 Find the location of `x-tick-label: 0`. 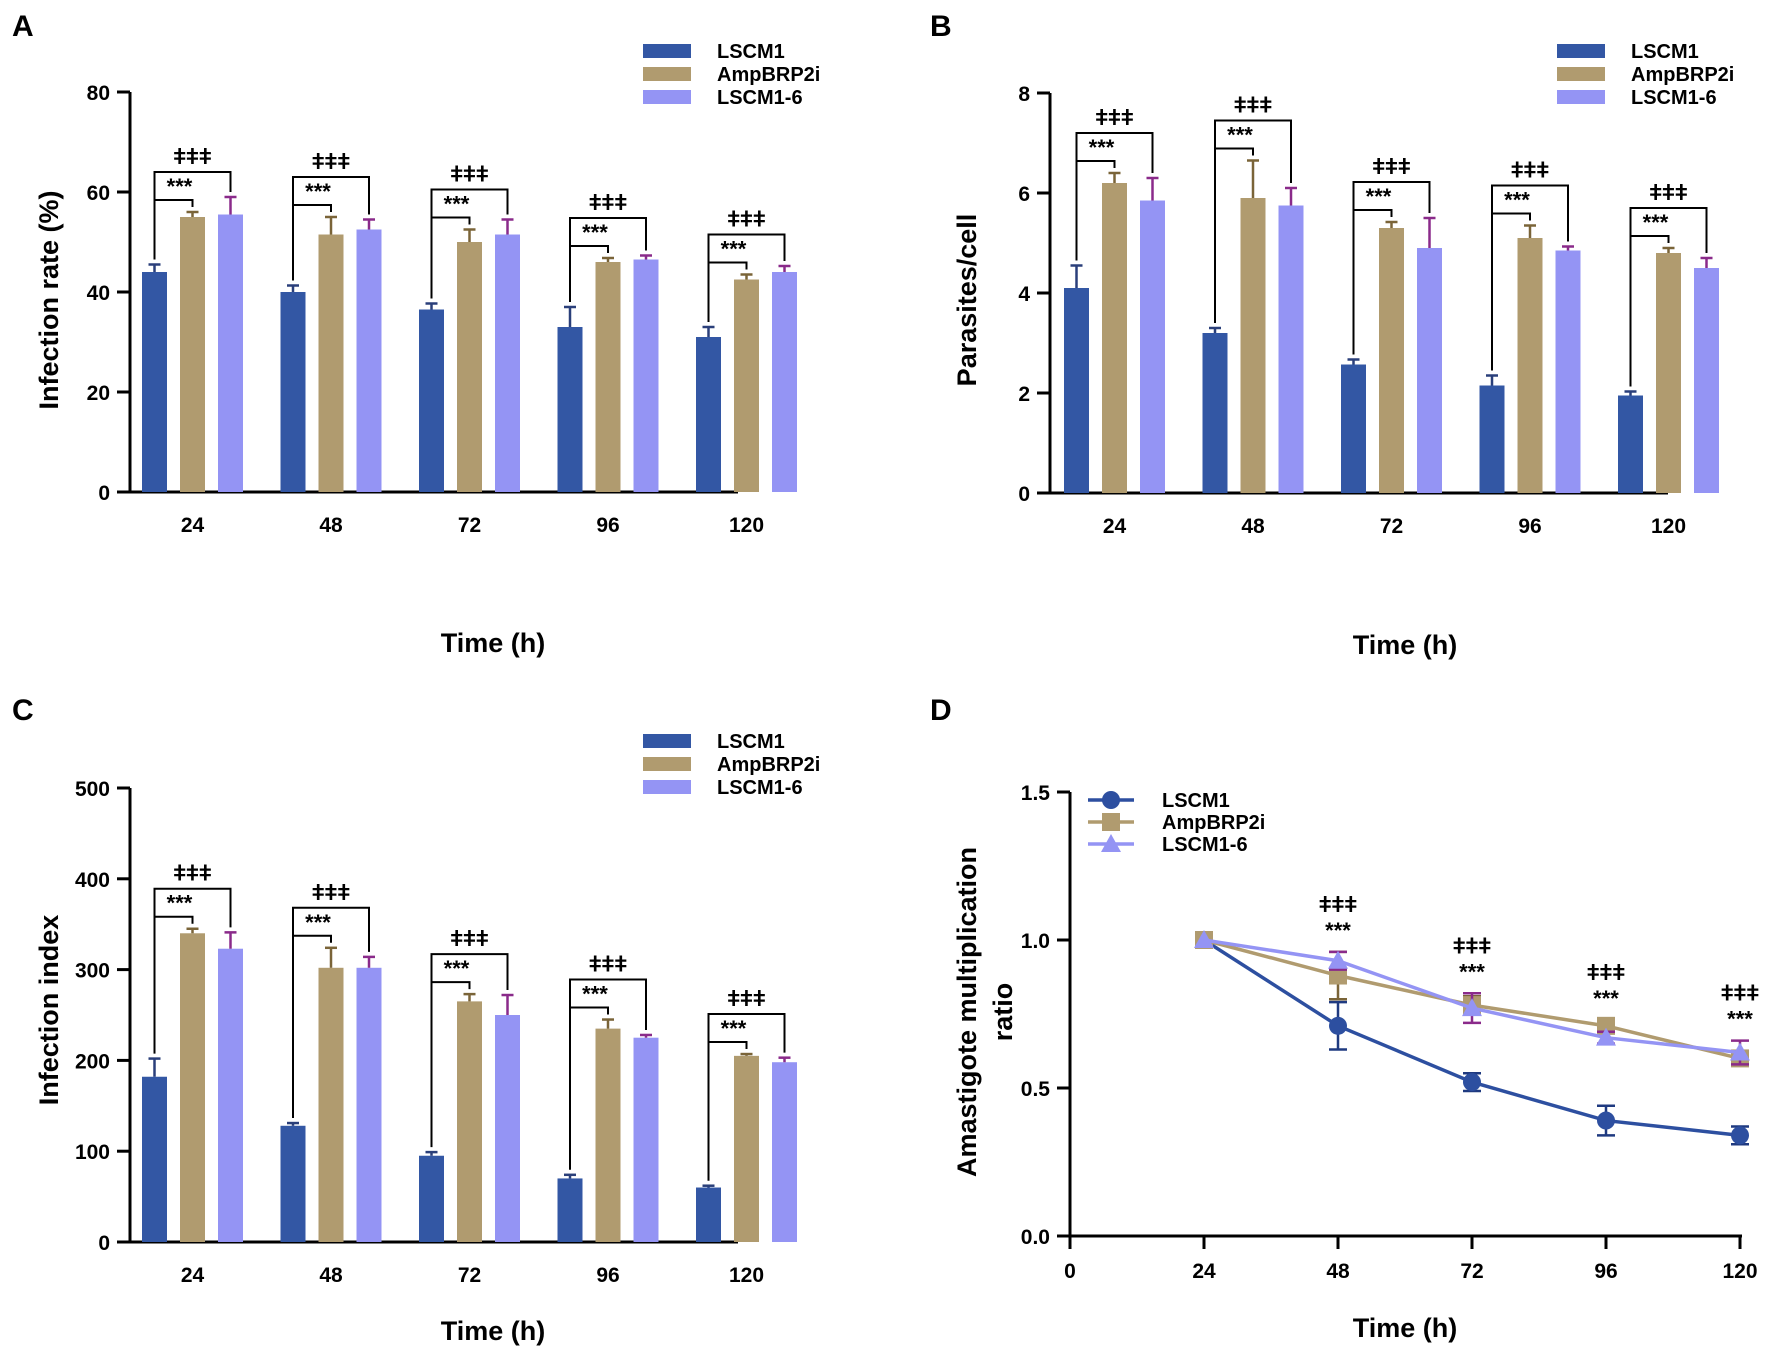

x-tick-label: 0 is located at coordinates (1070, 1271).